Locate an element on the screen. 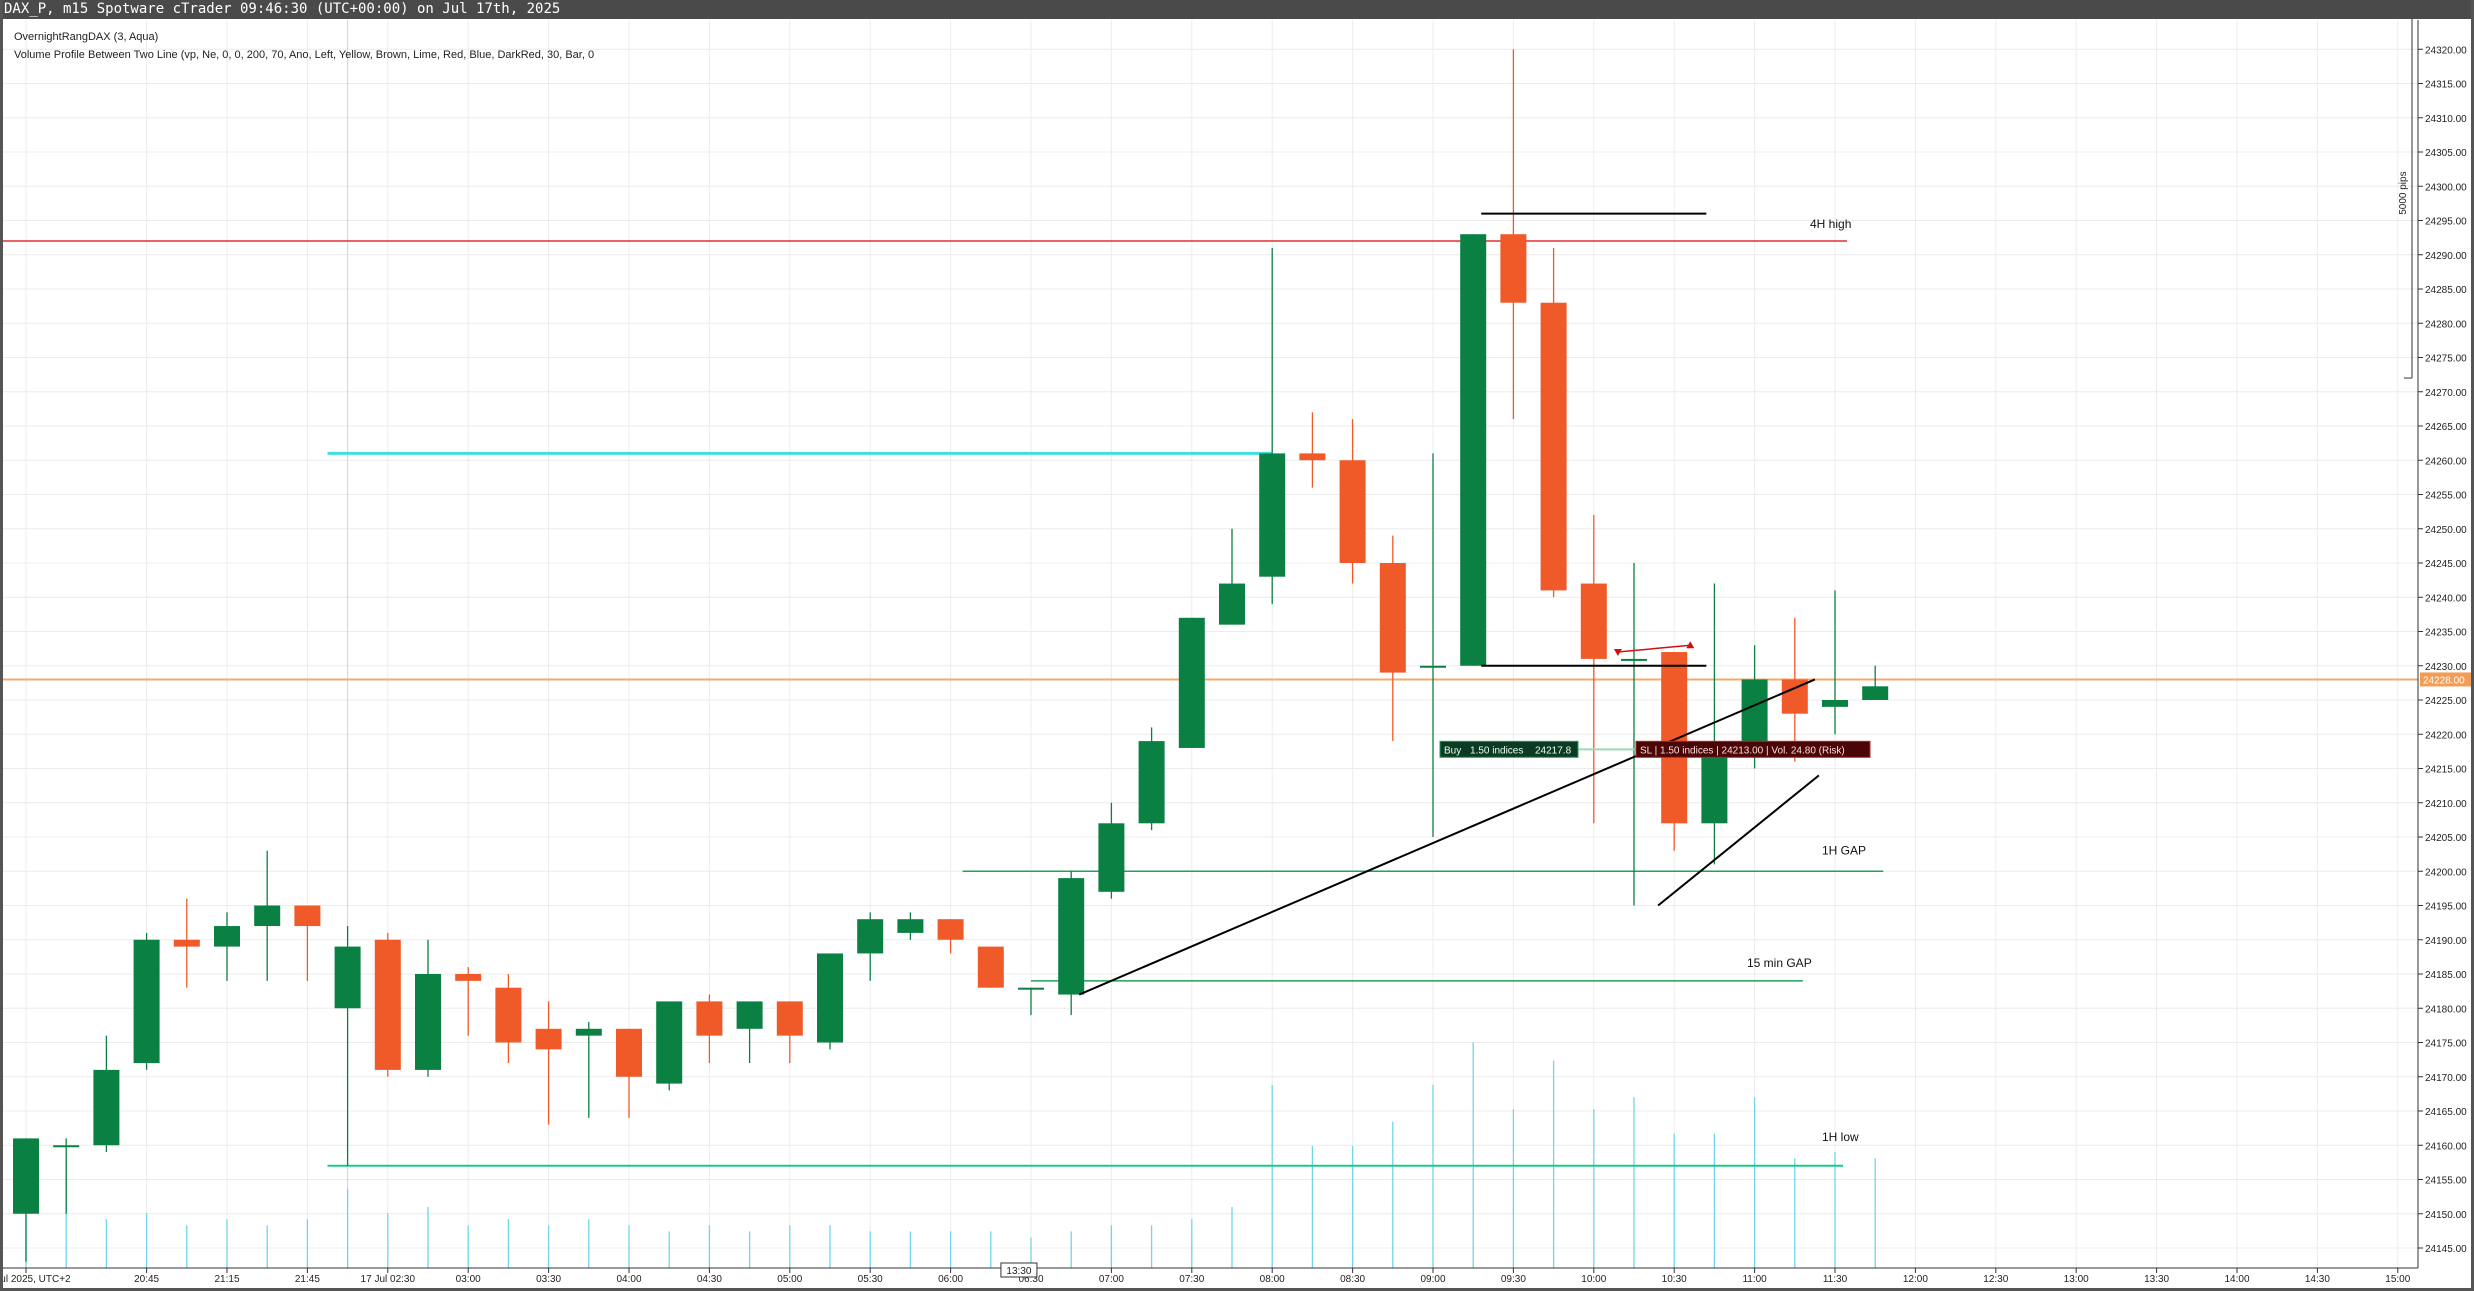  trendline-up is located at coordinates (1447, 837).